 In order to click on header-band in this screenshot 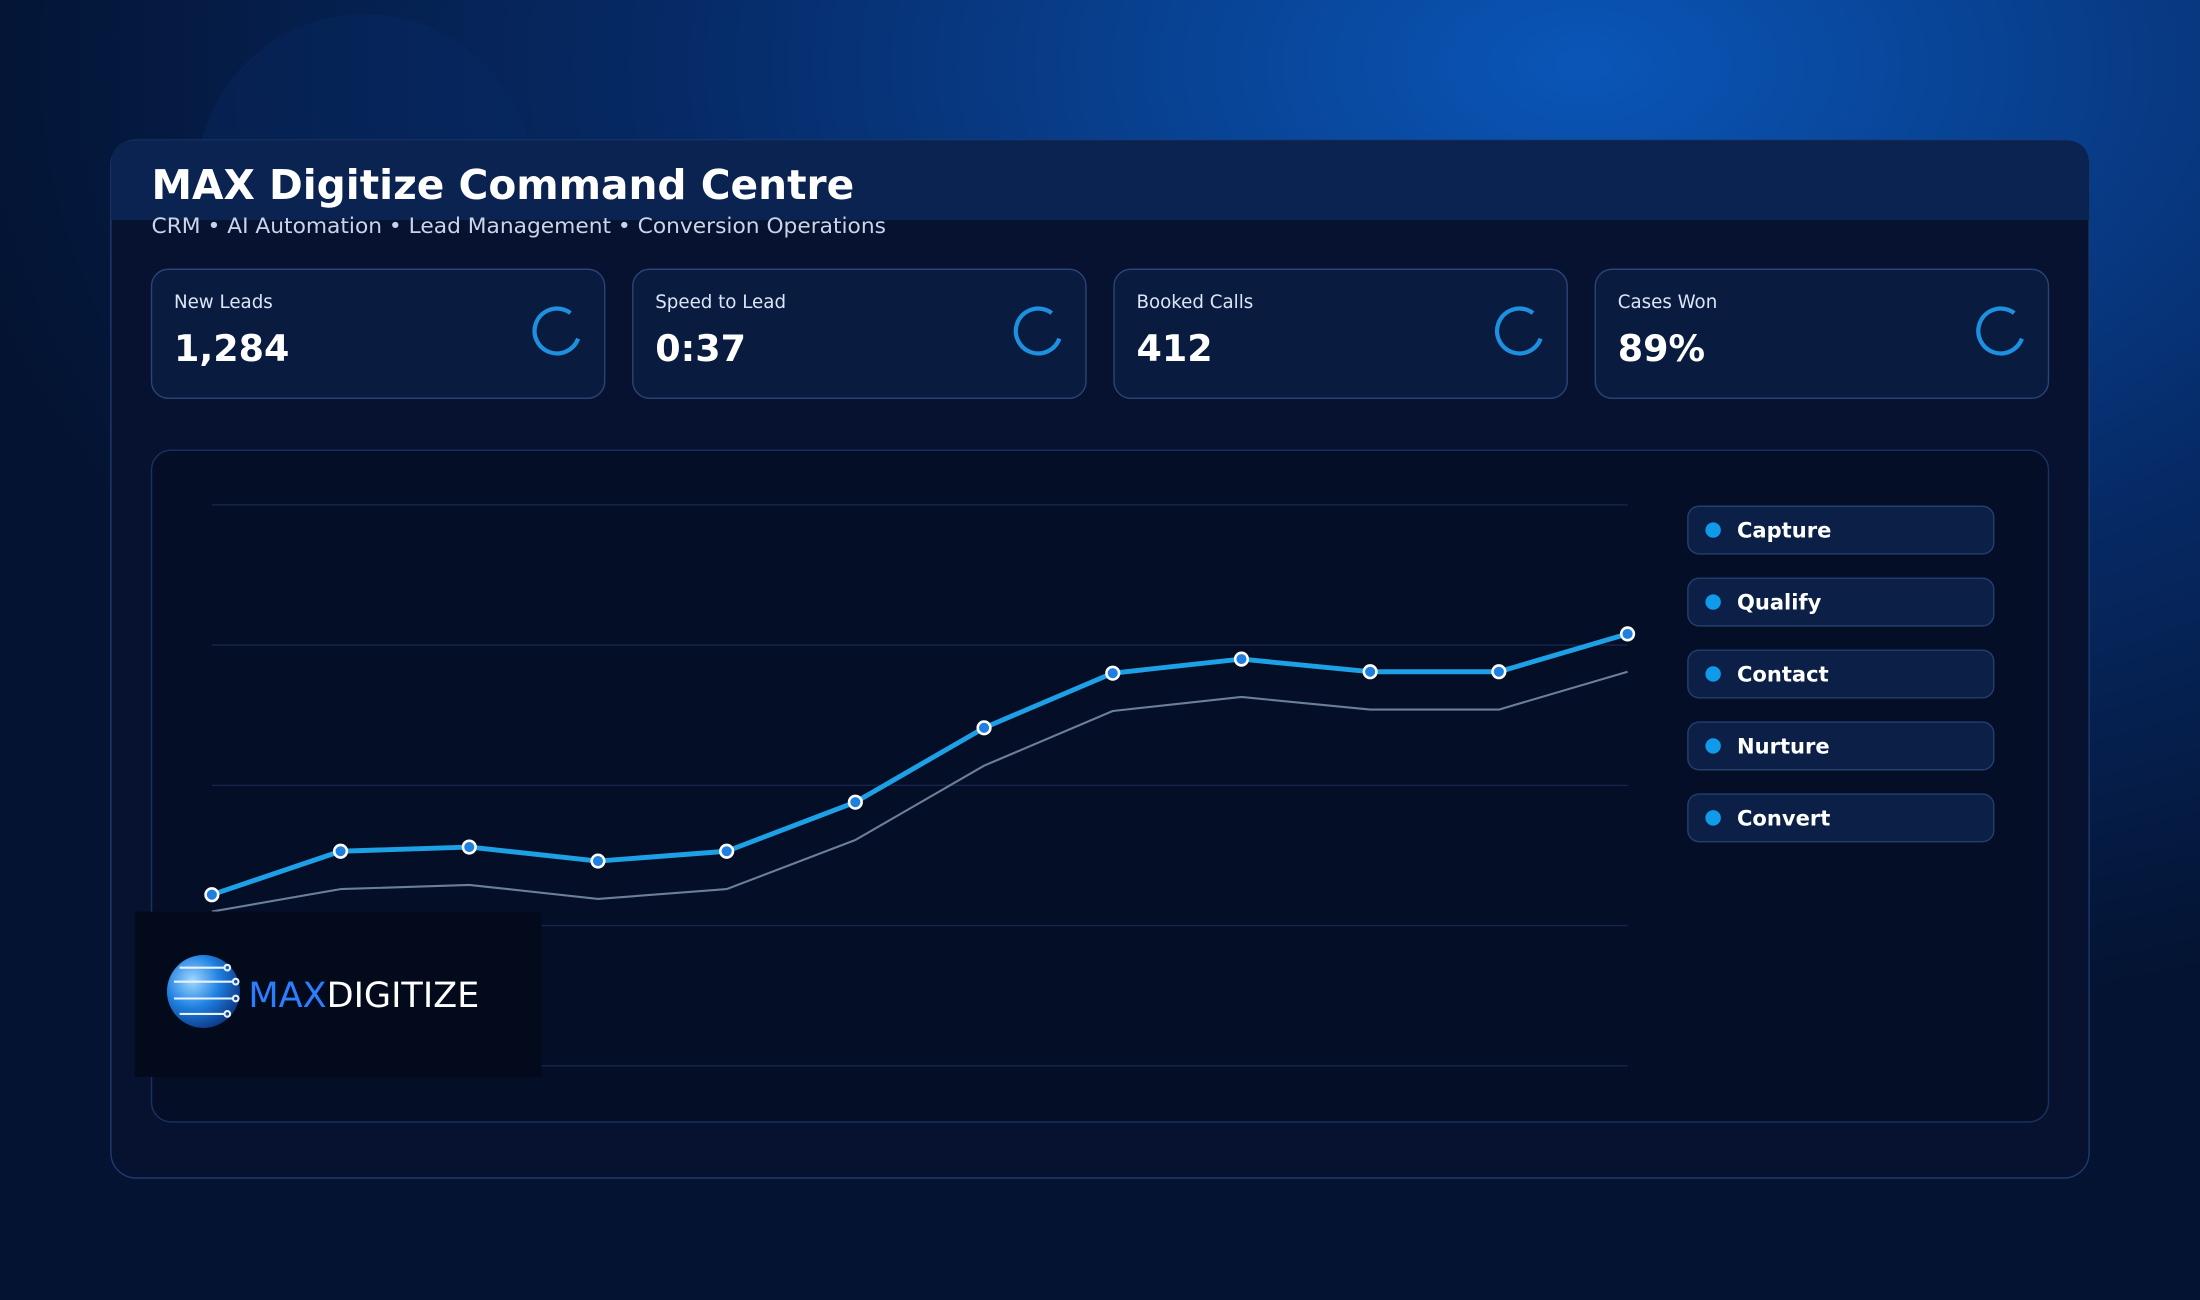, I will do `click(1100, 180)`.